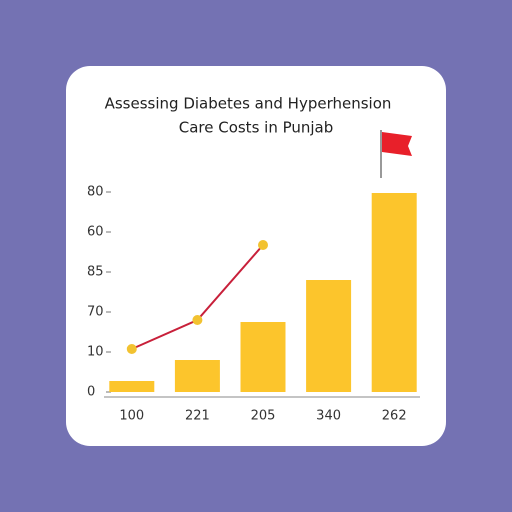 This screenshot has height=512, width=512. Describe the element at coordinates (95, 352) in the screenshot. I see `y-tick-label: 10` at that location.